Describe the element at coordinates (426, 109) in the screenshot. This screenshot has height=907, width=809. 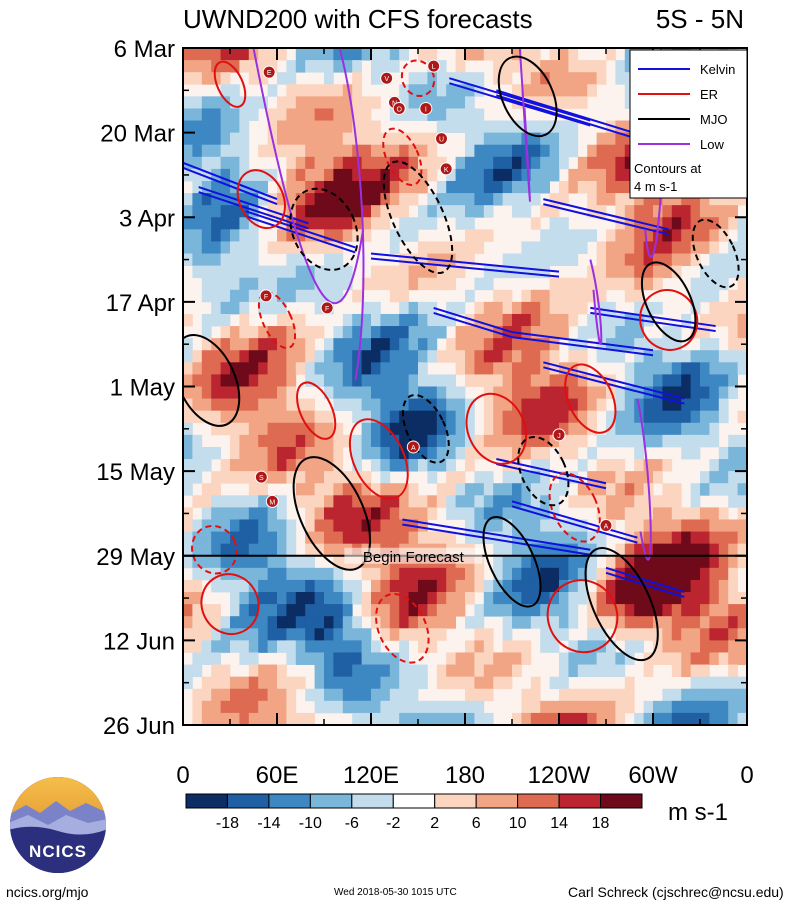
I see `storm-label: I` at that location.